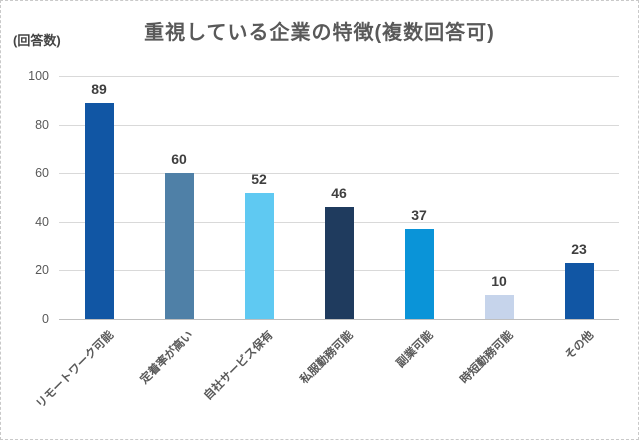  Describe the element at coordinates (42, 173) in the screenshot. I see `y-axis-tick-label: 60` at that location.